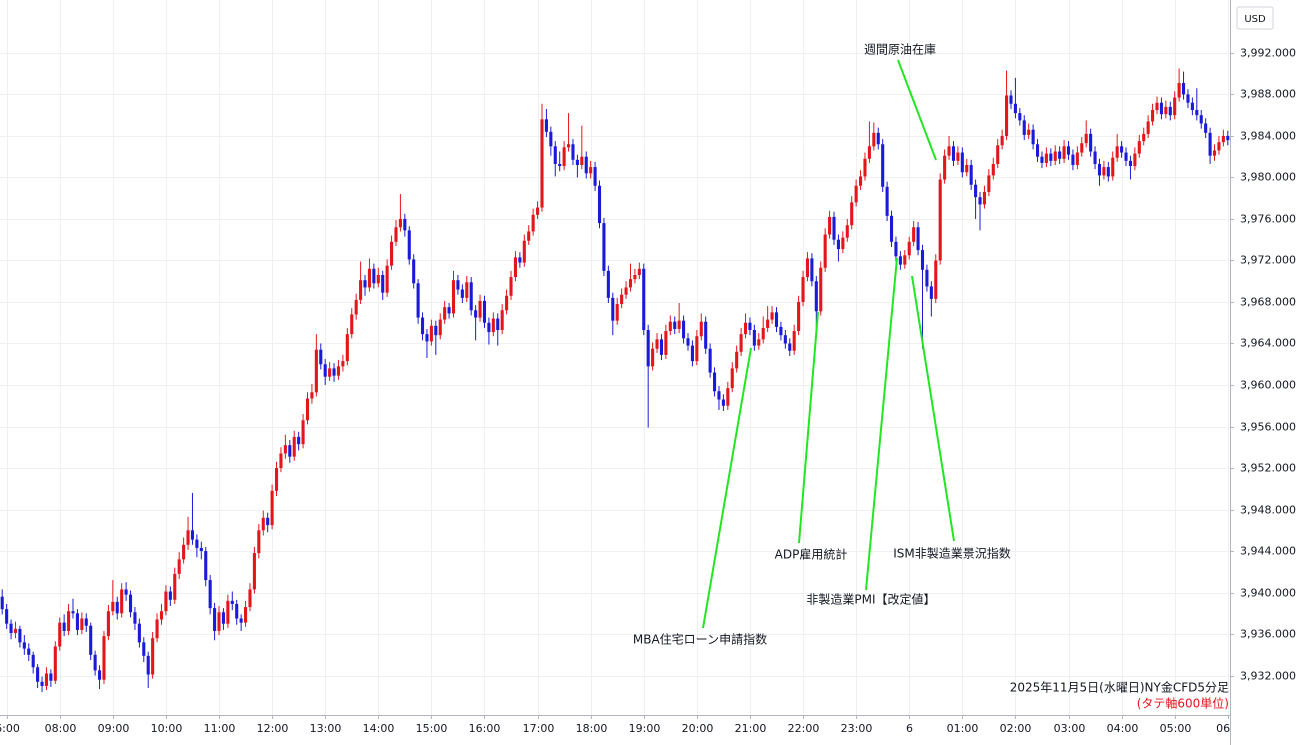  I want to click on x-tick-label: 15:00, so click(432, 728).